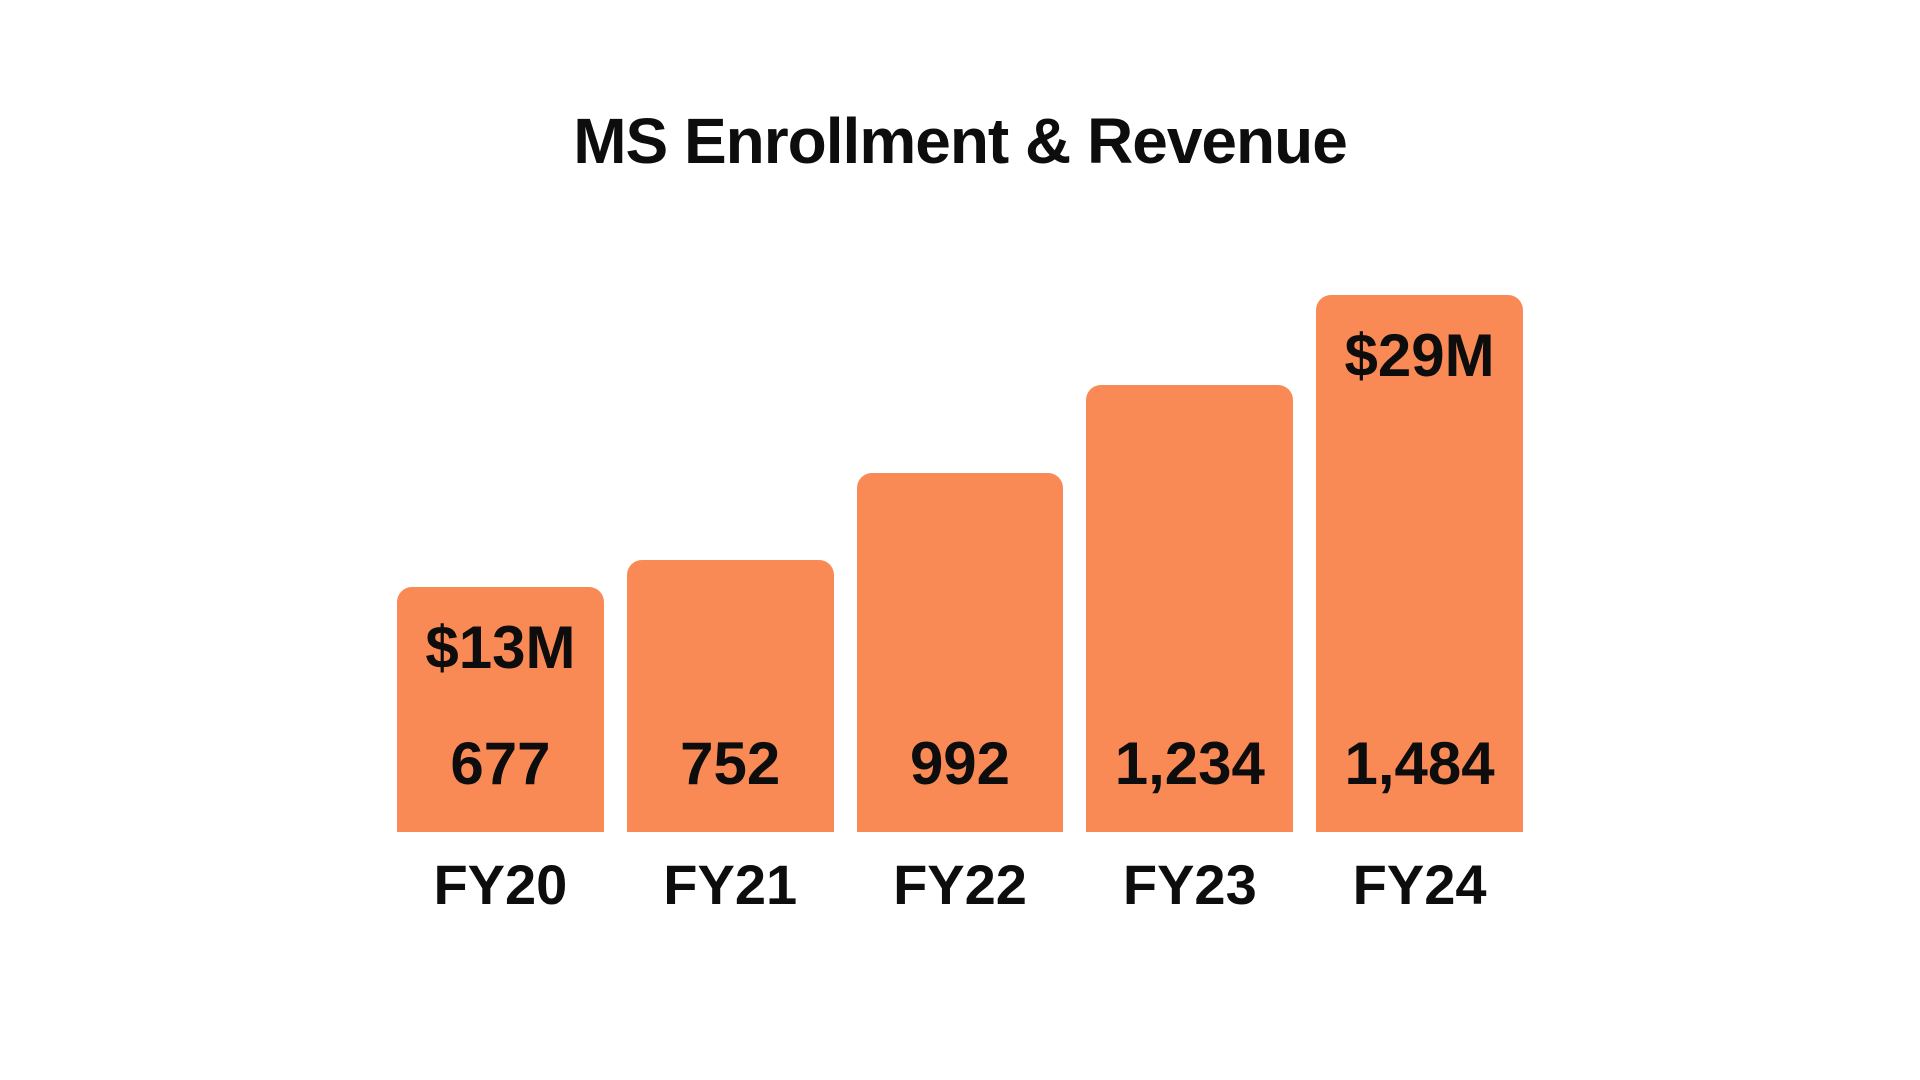  I want to click on bar-group-fy22: 992 FY22, so click(960, 605).